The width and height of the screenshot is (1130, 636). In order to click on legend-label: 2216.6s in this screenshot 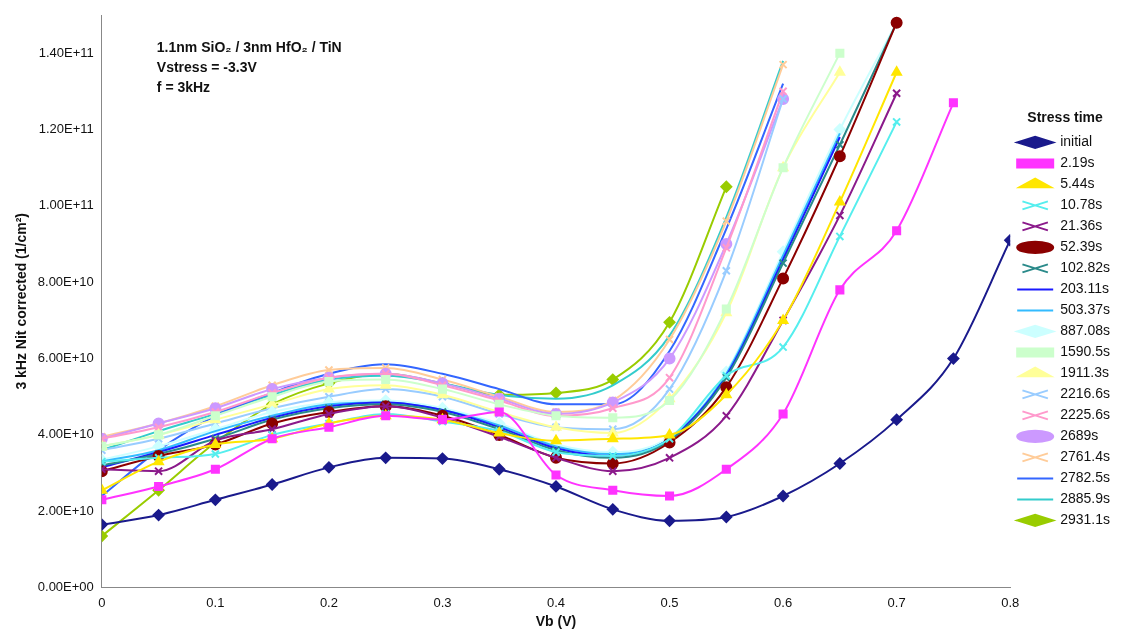, I will do `click(1085, 393)`.